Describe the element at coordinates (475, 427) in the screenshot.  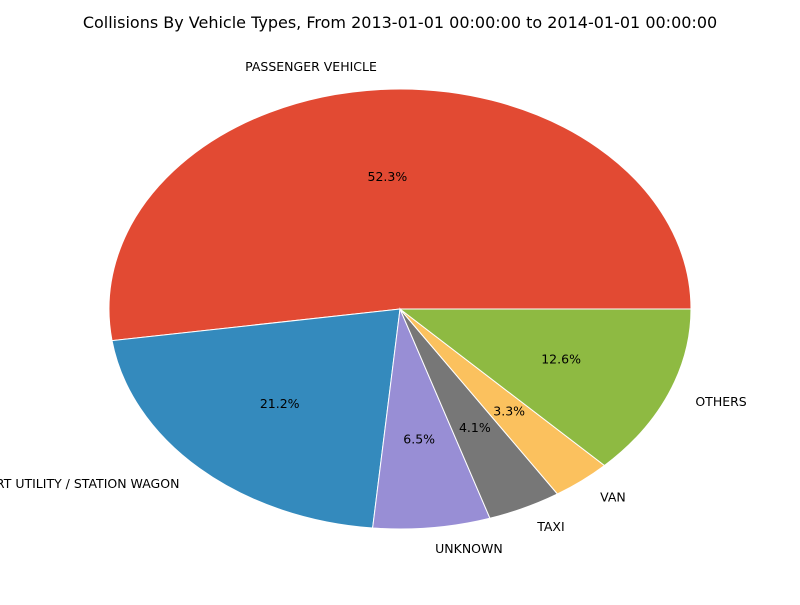
I see `slice-percent-taxi: 4.1%` at that location.